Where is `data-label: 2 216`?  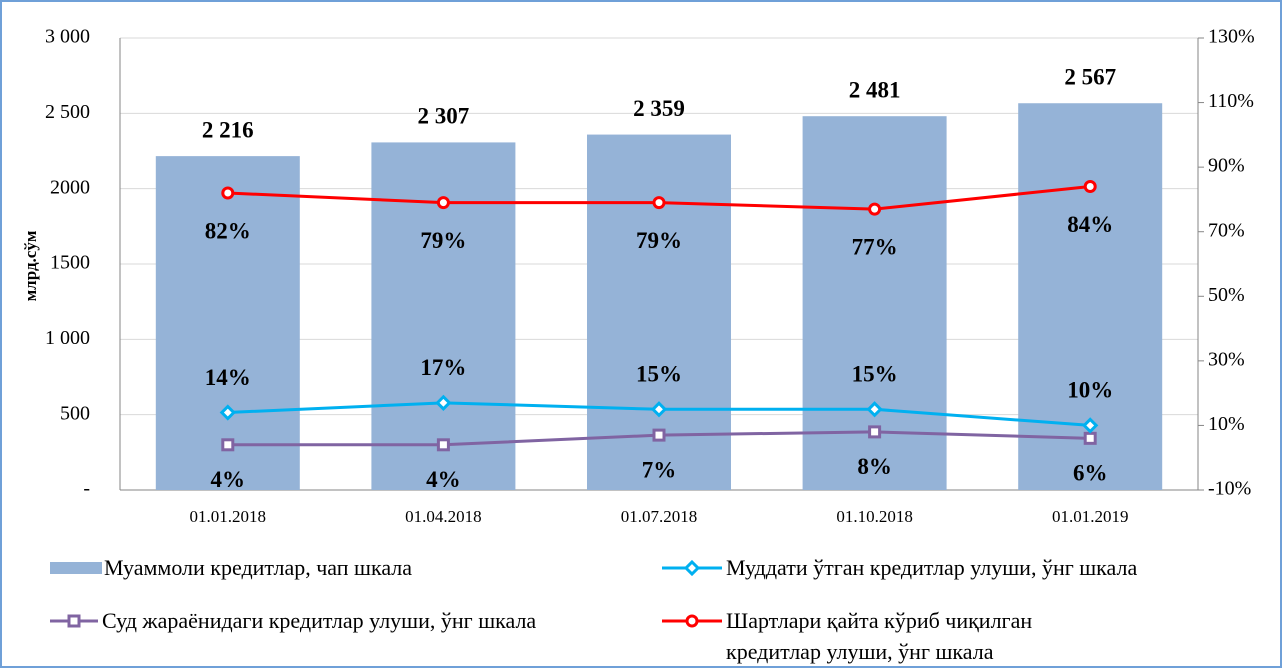 data-label: 2 216 is located at coordinates (228, 129).